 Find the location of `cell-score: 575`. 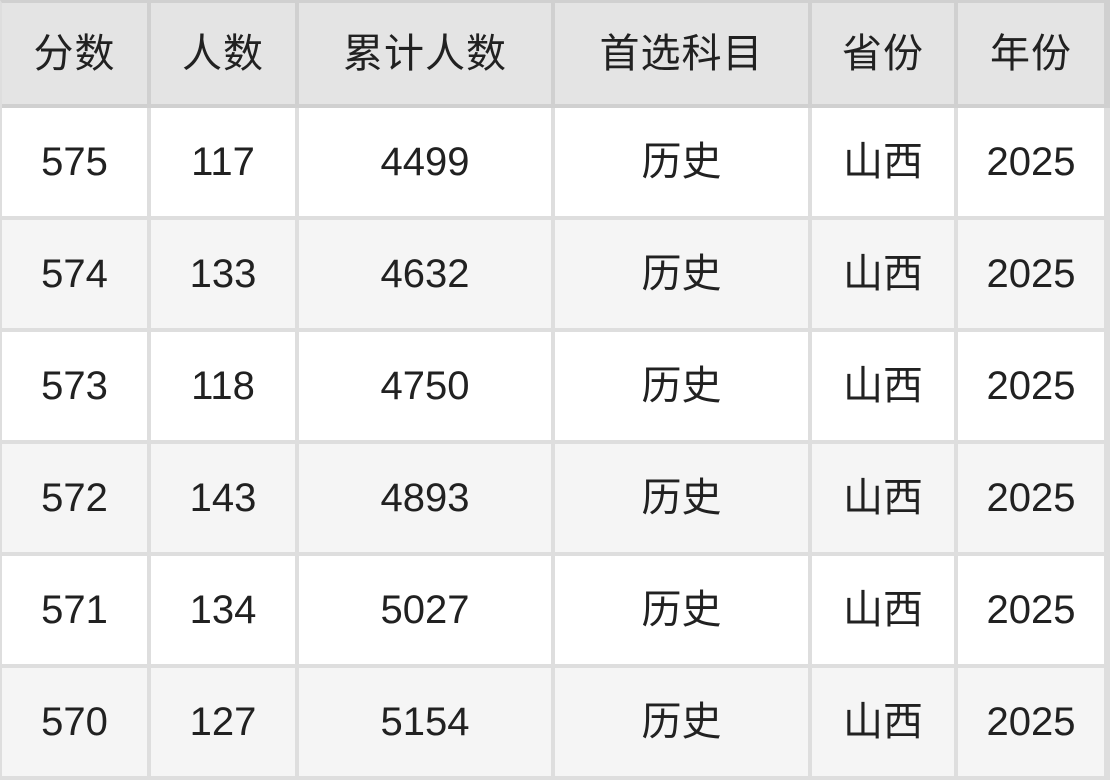

cell-score: 575 is located at coordinates (76, 164).